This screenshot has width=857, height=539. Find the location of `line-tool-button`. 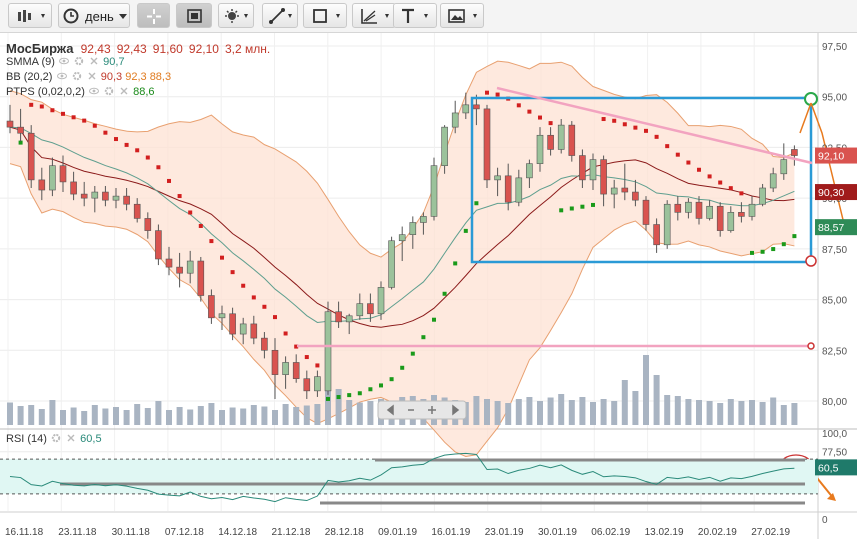

line-tool-button is located at coordinates (280, 15).